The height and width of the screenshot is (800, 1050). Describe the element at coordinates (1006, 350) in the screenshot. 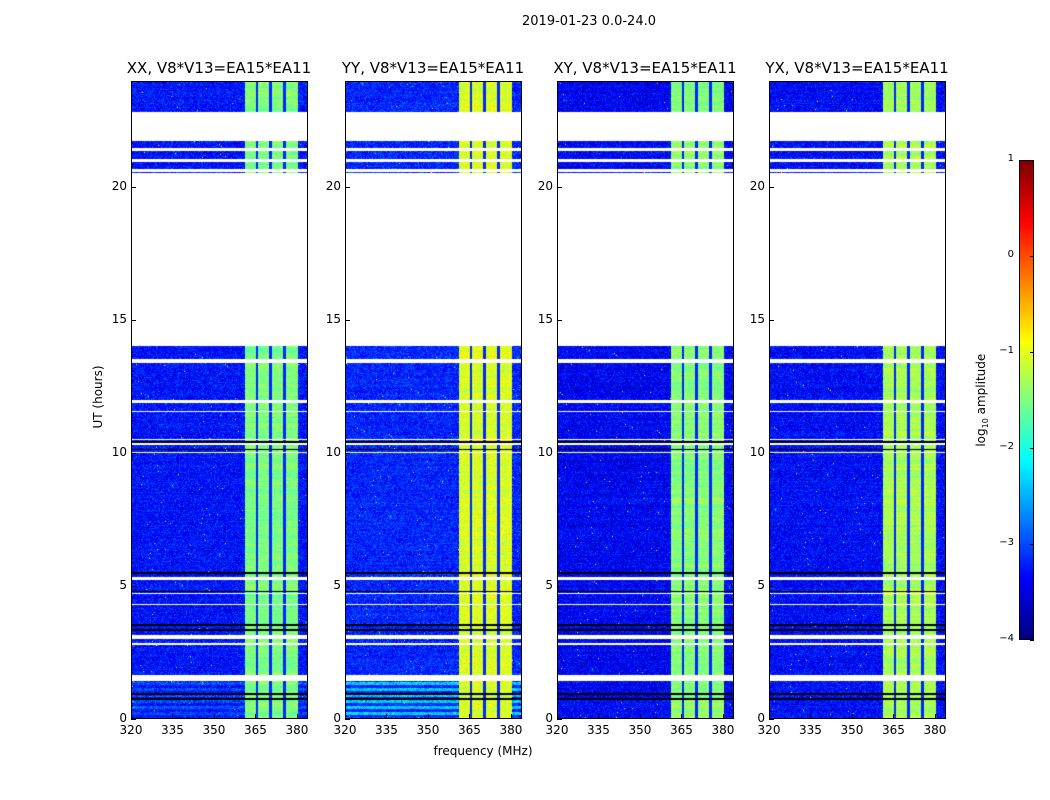

I see `colorbar-tick-label: −1` at that location.